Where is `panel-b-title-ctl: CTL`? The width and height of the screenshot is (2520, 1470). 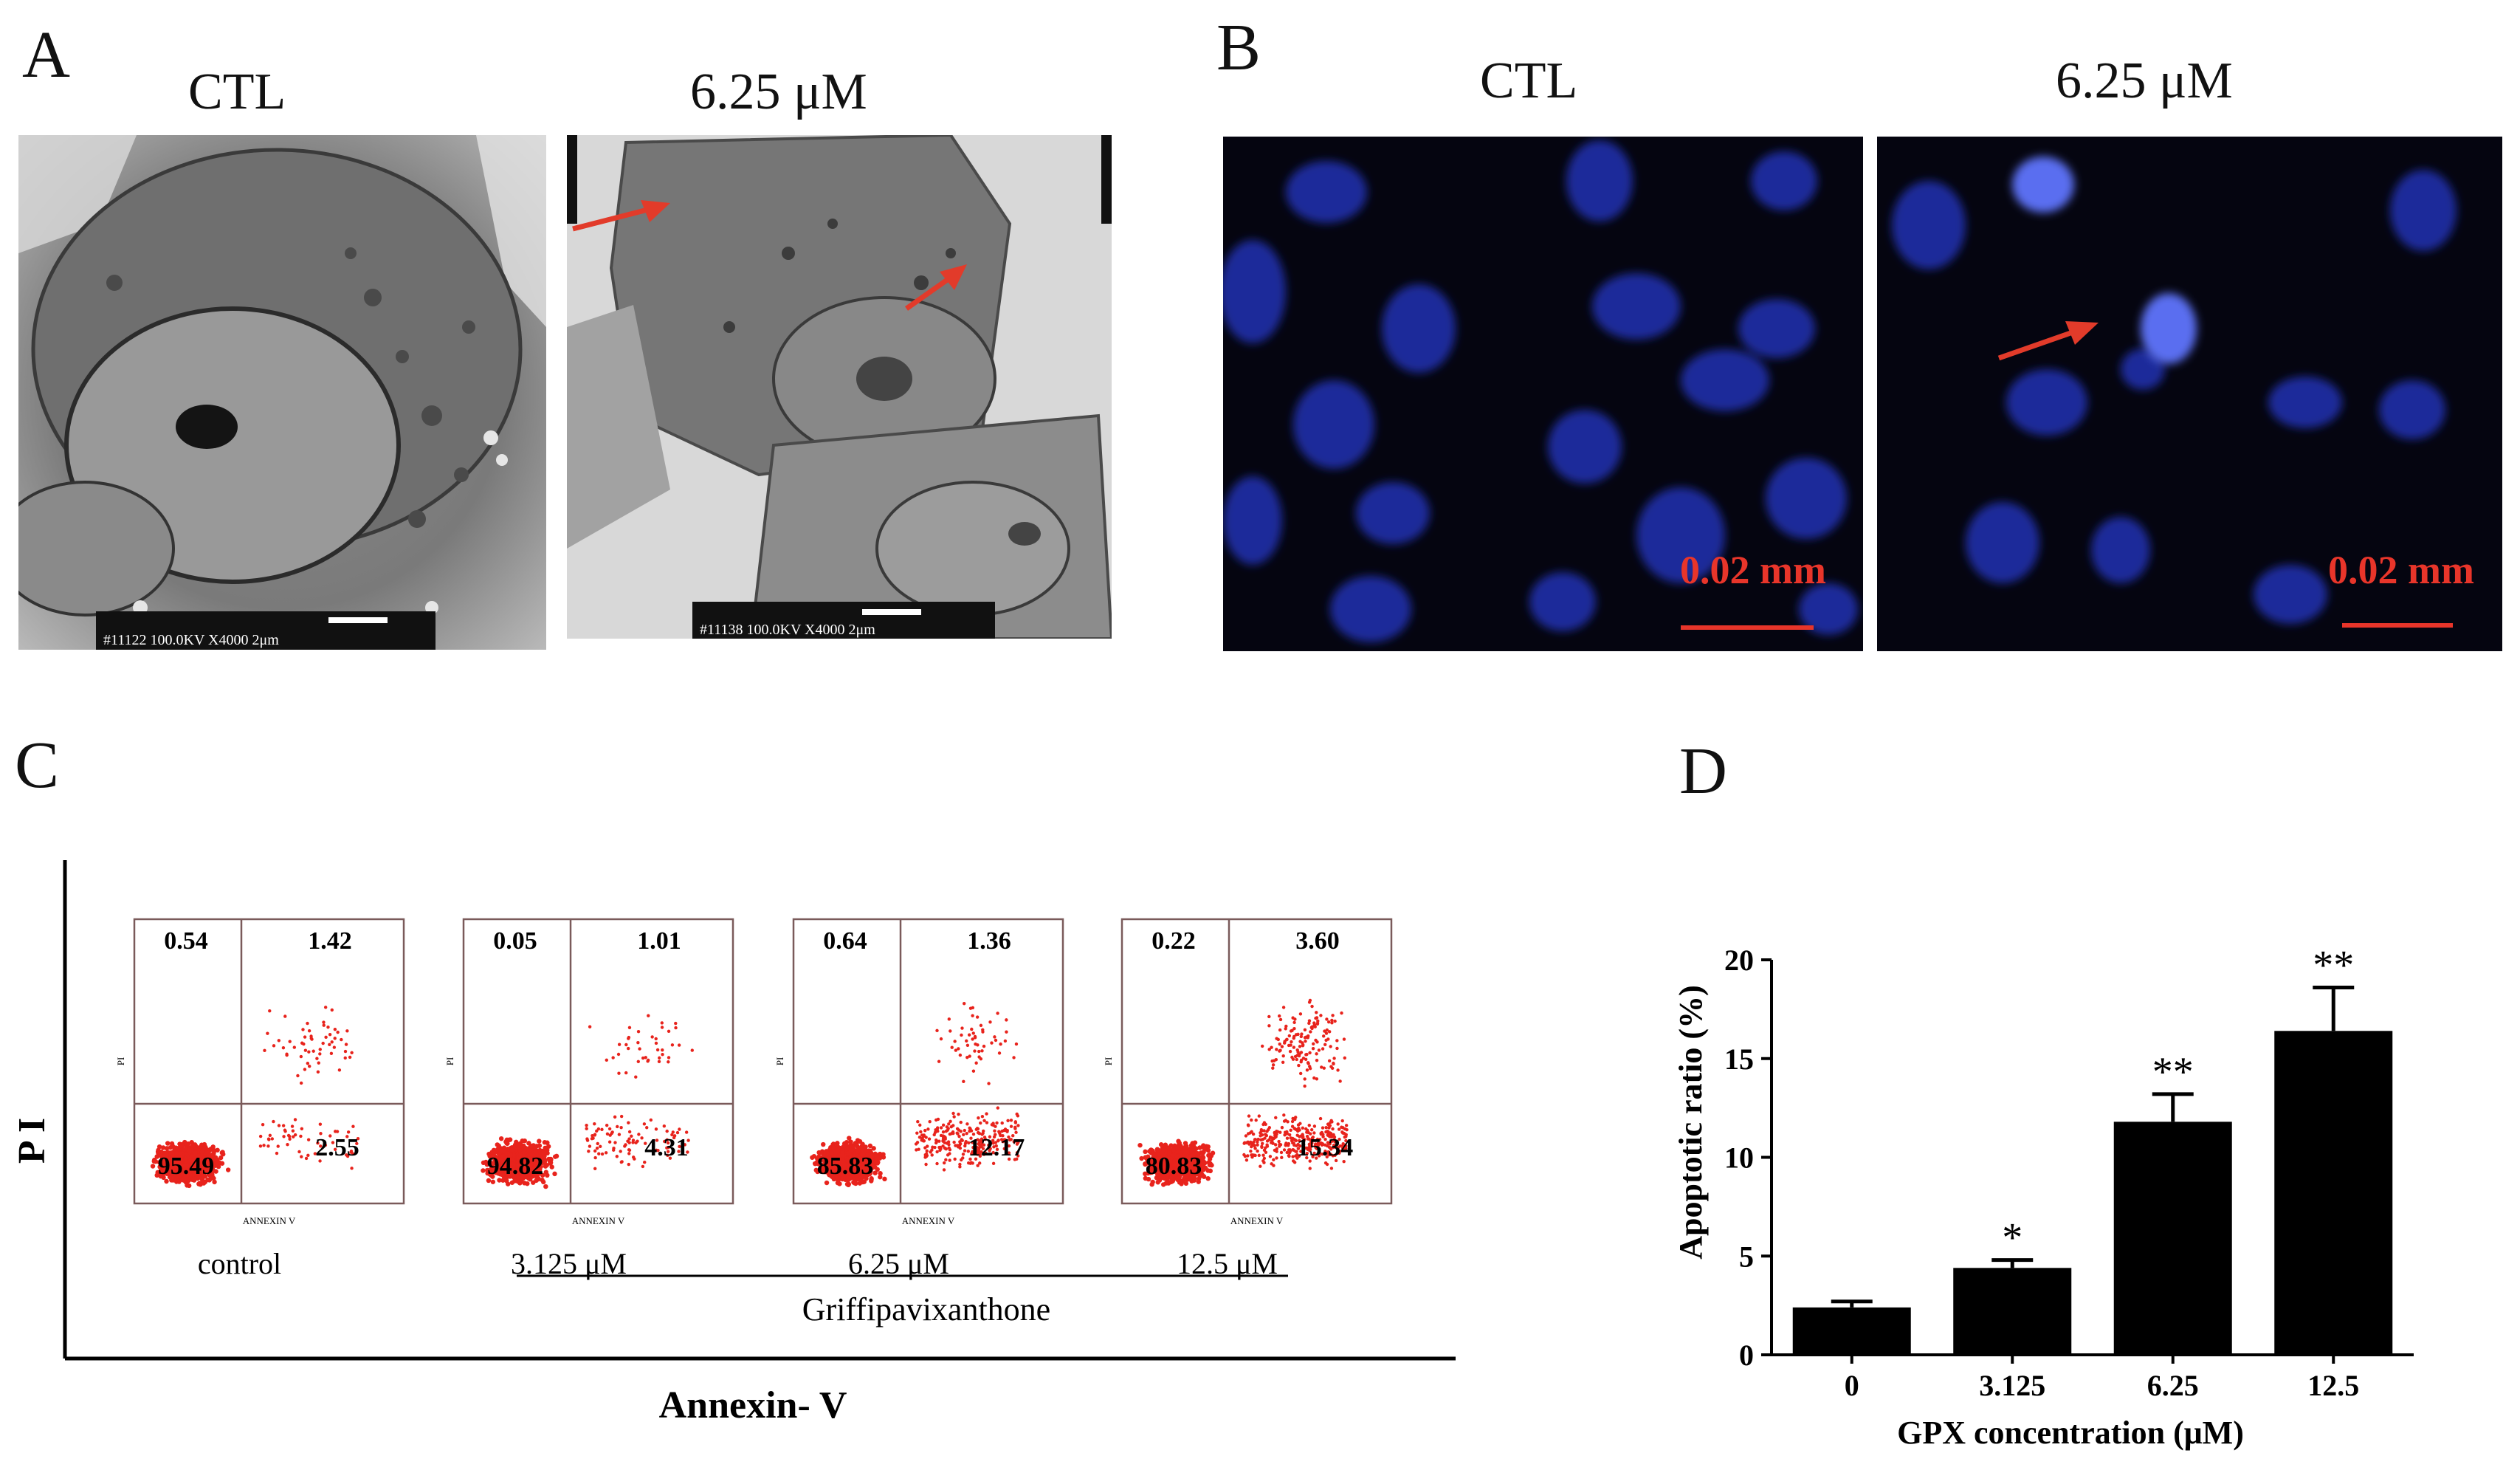
panel-b-title-ctl: CTL is located at coordinates (1529, 80).